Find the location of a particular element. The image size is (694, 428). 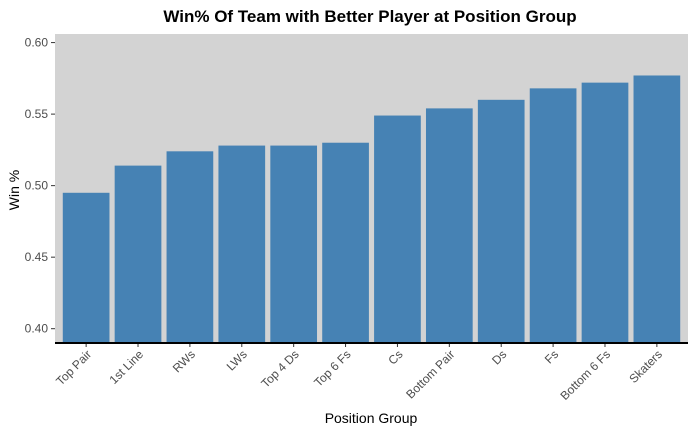

x-tick-label: LWs is located at coordinates (237, 360).